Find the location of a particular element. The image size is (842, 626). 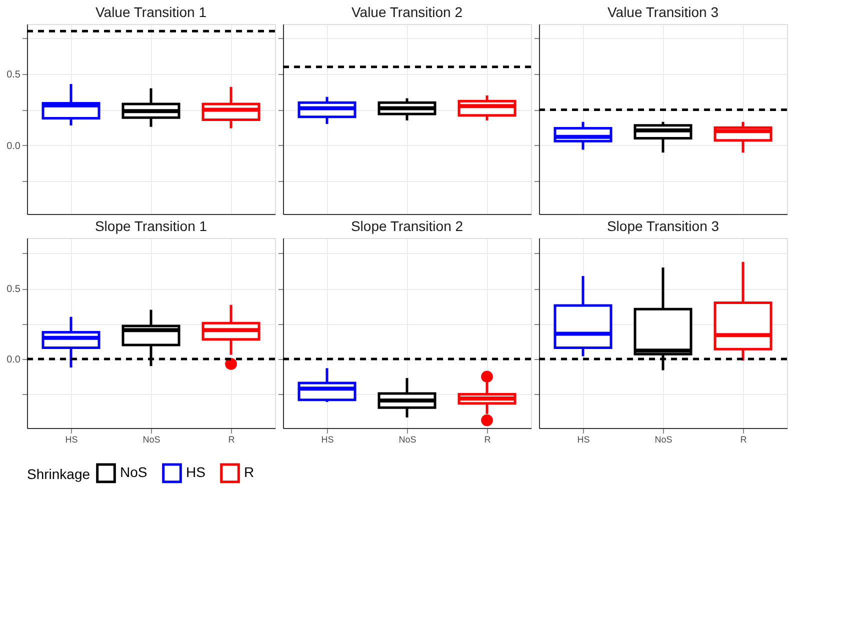

legend-label: NoS is located at coordinates (134, 472).